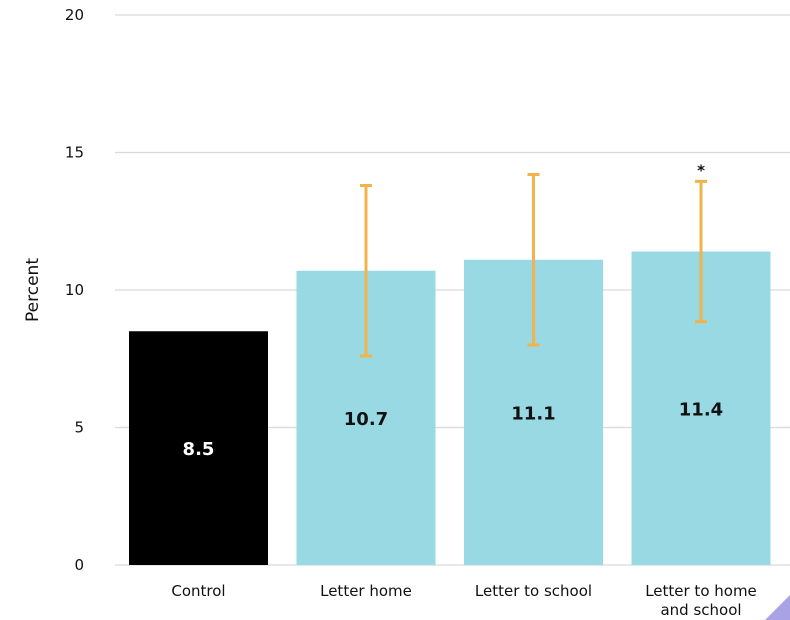 The width and height of the screenshot is (790, 620). What do you see at coordinates (453, 429) in the screenshot?
I see `value-labels: 8.5 10.7 11.1 11.4` at bounding box center [453, 429].